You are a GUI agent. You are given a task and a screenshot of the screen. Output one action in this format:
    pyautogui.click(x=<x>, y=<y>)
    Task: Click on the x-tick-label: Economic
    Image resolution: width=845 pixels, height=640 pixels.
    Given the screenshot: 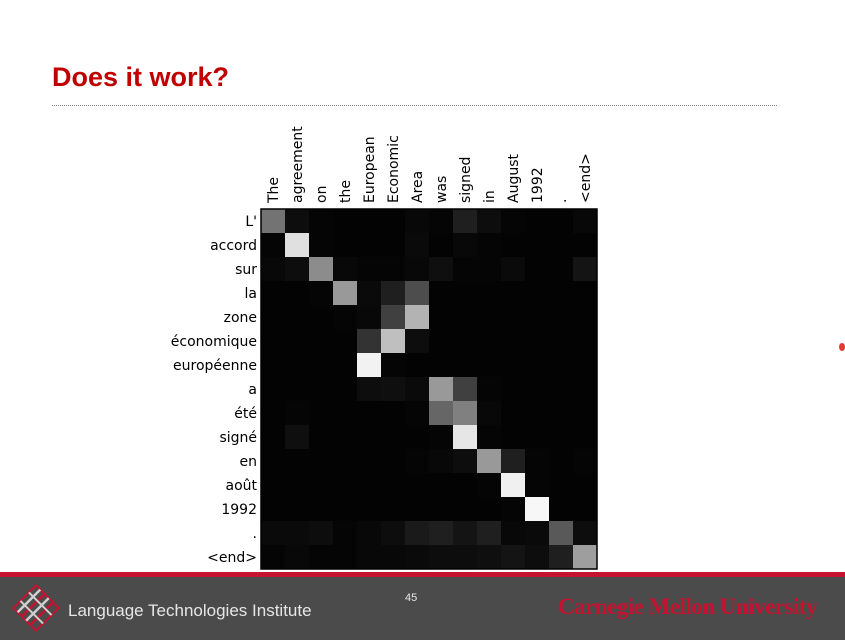 What is the action you would take?
    pyautogui.click(x=394, y=169)
    